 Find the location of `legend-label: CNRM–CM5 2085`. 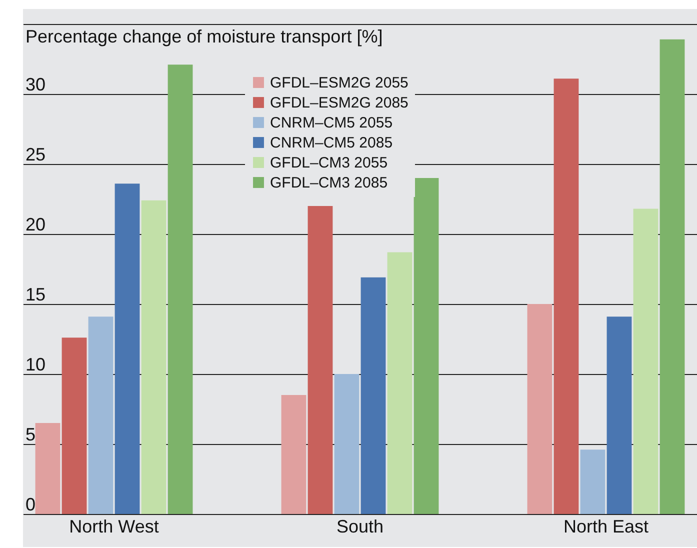

legend-label: CNRM–CM5 2085 is located at coordinates (331, 143).